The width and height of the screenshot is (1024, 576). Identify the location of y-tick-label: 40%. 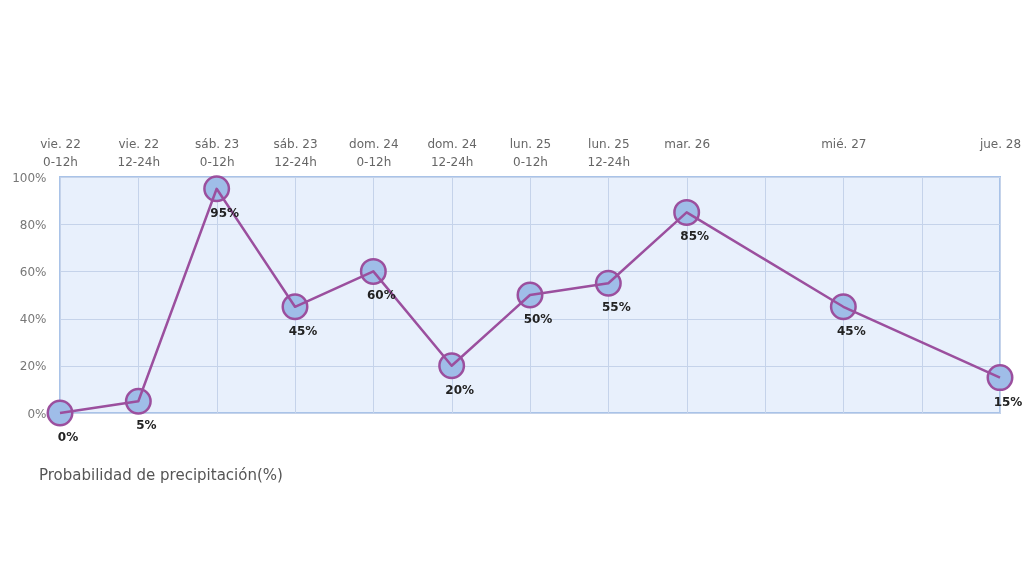
(33, 319).